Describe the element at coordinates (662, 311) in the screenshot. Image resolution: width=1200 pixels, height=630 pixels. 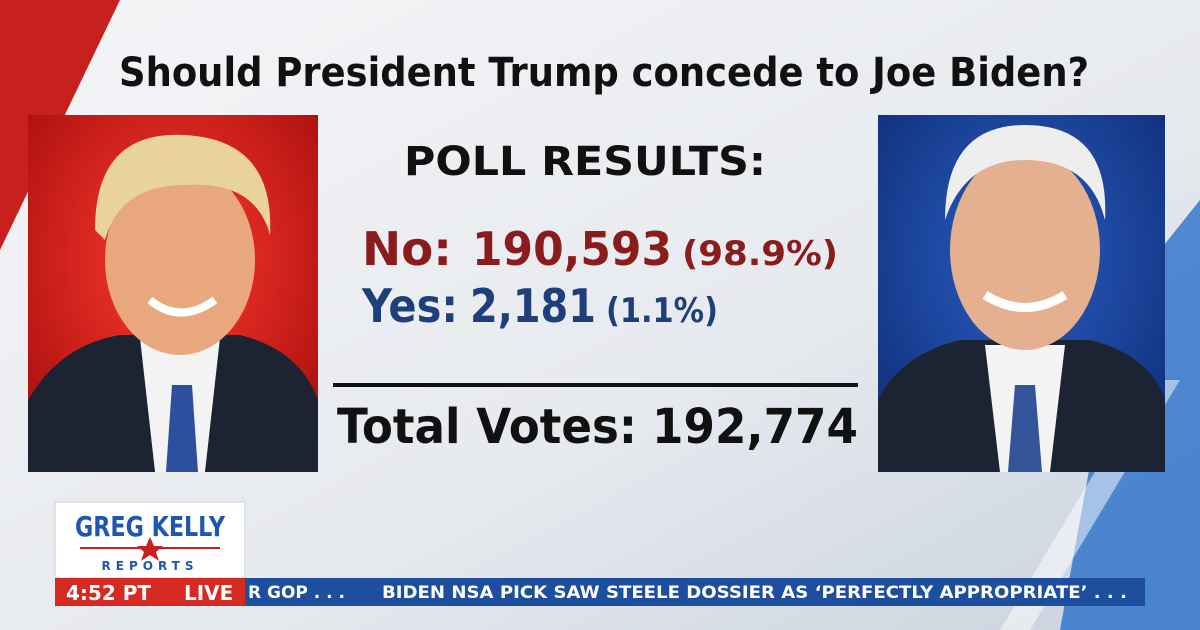
I see `result-percent: (1.1%)` at that location.